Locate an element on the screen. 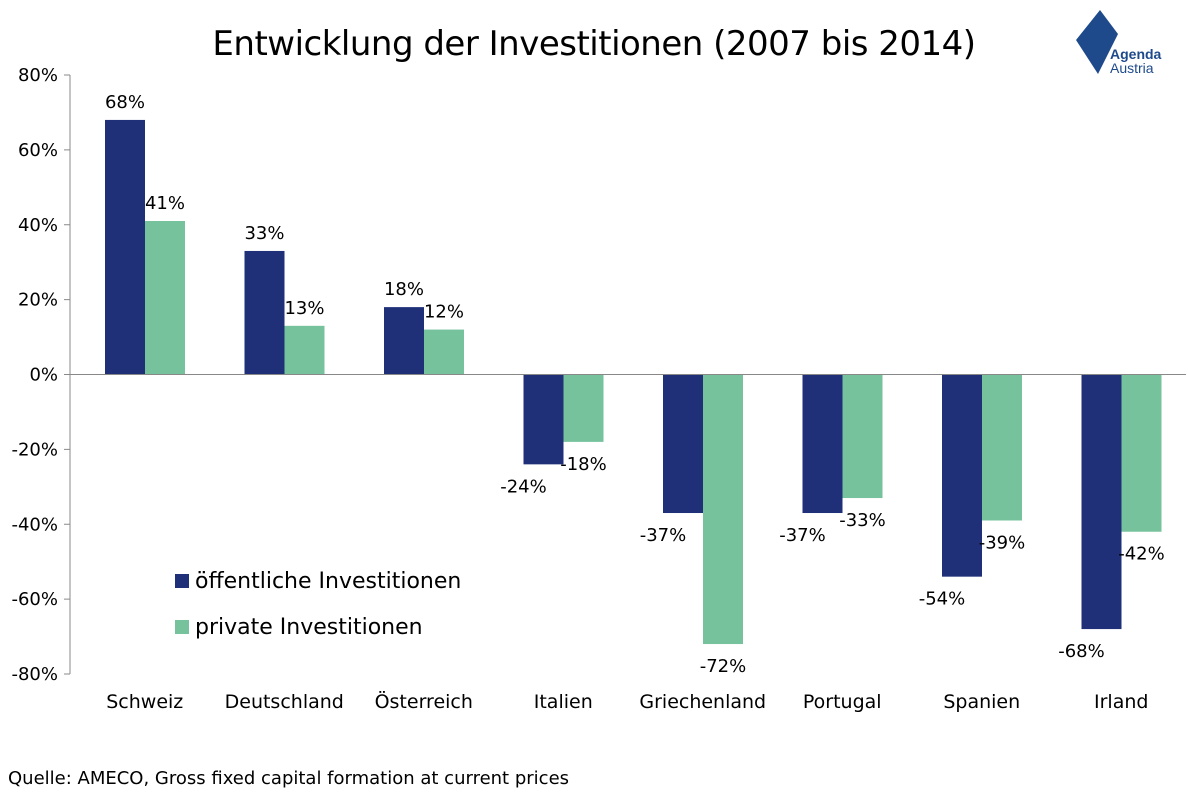 The image size is (1188, 795). x-category-label: Spanien is located at coordinates (981, 702).